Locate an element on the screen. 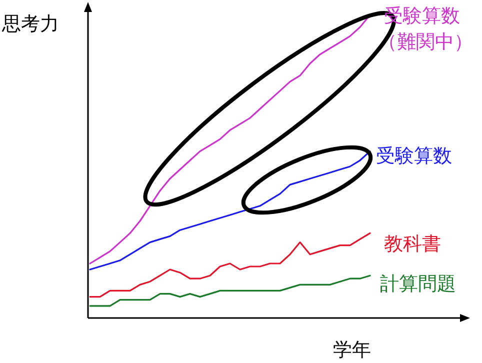 Image resolution: width=482 pixels, height=363 pixels. y-axis-title: 思考力 is located at coordinates (30, 24).